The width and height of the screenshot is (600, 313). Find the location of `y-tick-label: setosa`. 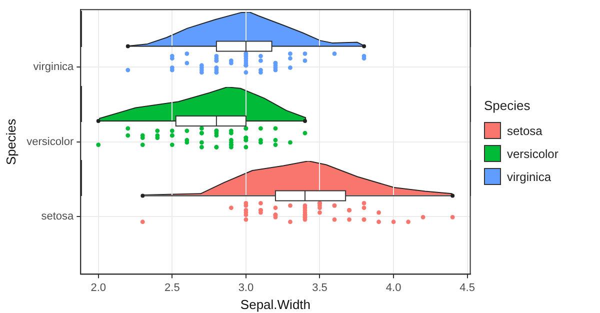

y-tick-label: setosa is located at coordinates (58, 216).